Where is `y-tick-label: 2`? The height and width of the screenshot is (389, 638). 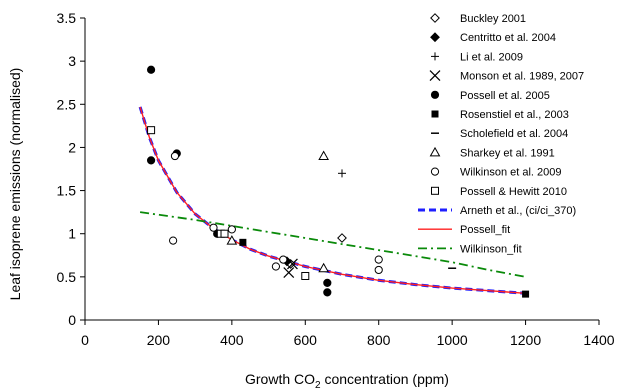 y-tick-label: 2 is located at coordinates (72, 147).